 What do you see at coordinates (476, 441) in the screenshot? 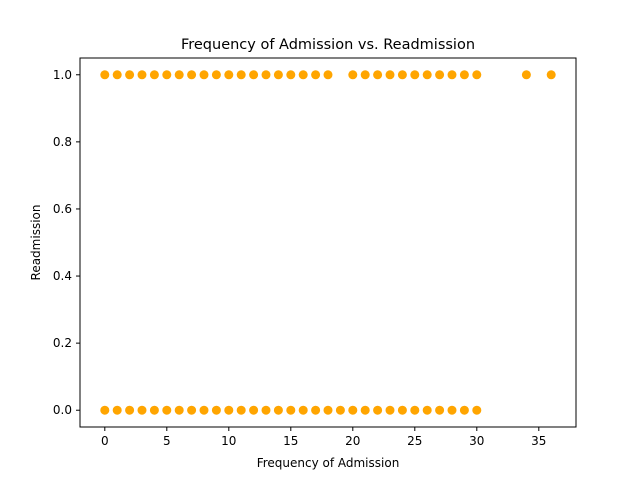
I see `x-tick-label: 30` at bounding box center [476, 441].